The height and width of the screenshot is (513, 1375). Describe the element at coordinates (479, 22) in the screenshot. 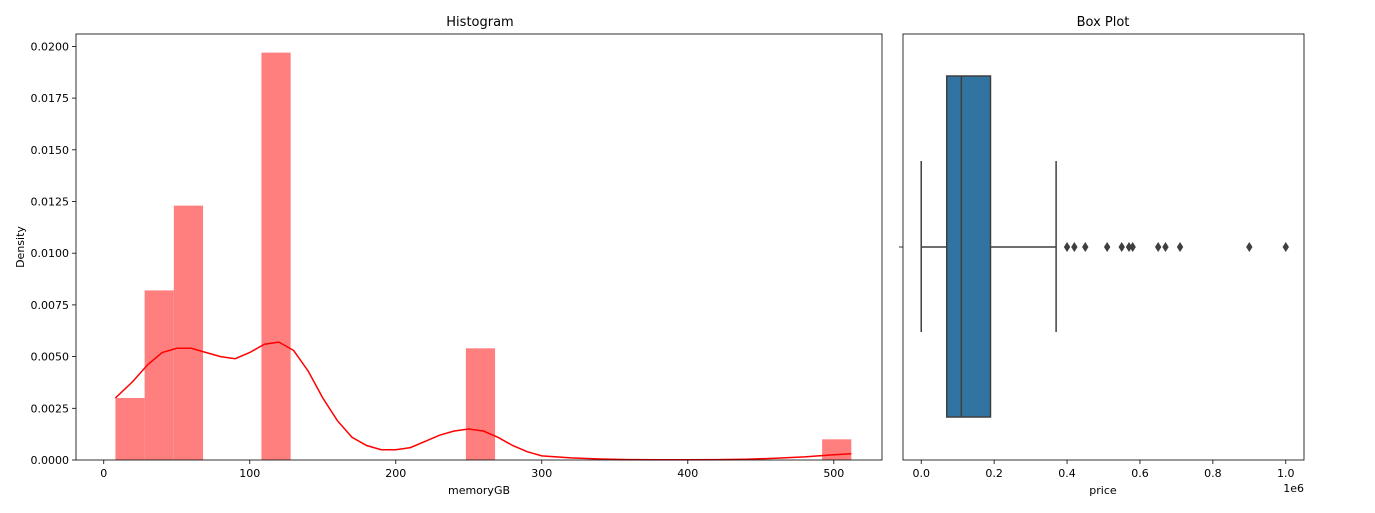

I see `histogram-title: Histogram` at that location.